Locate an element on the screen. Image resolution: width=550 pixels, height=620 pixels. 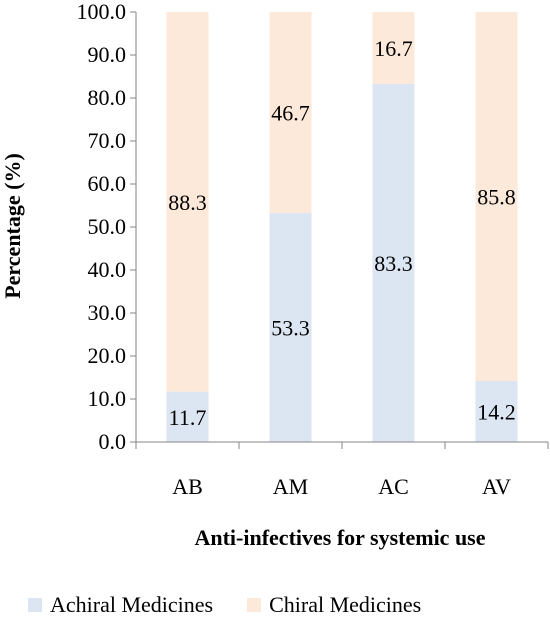
y-tick-label: 60.0 is located at coordinates (107, 183).